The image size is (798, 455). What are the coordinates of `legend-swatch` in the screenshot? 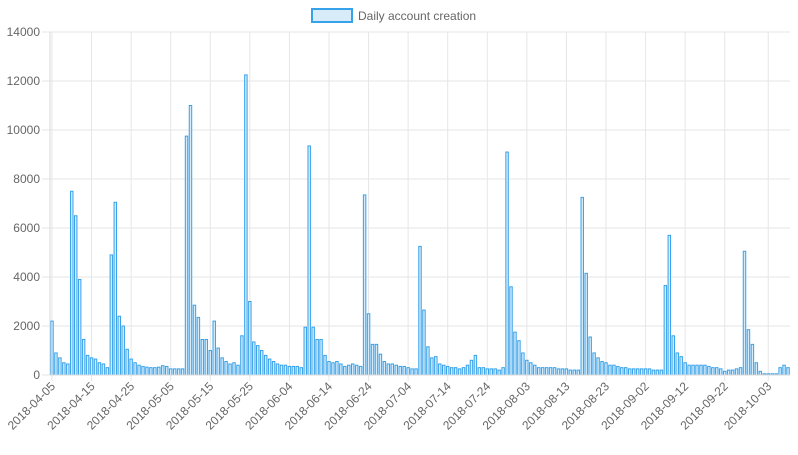 It's located at (332, 15).